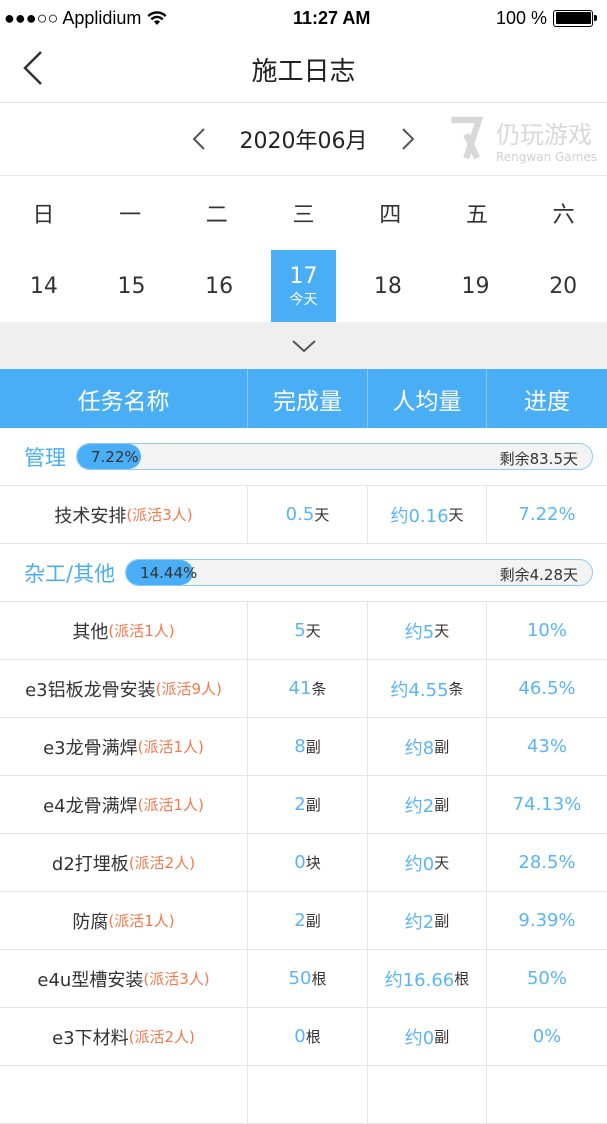  I want to click on battery-icon, so click(575, 18).